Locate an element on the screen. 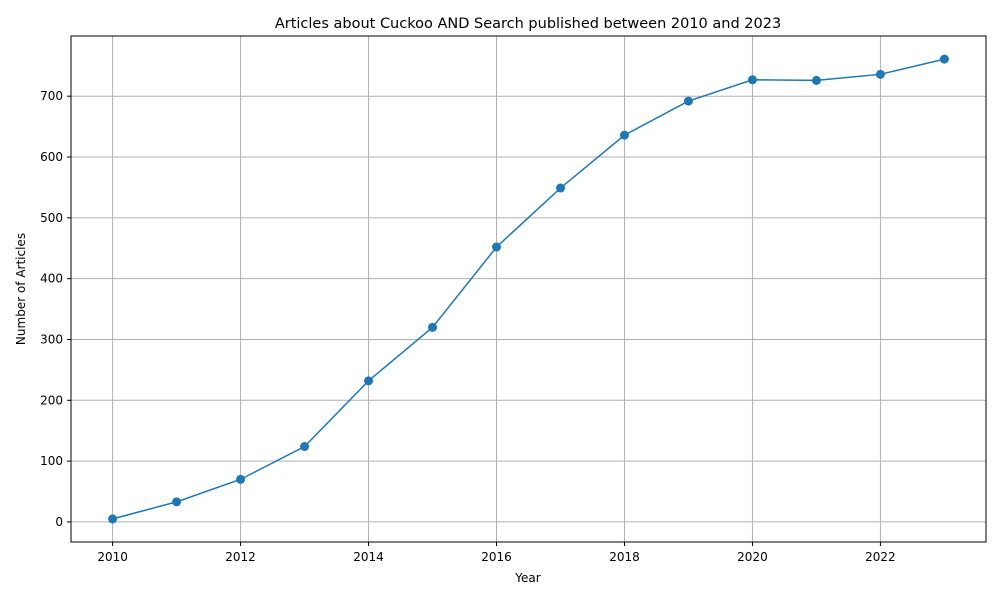 The height and width of the screenshot is (600, 1000). x-tick-label: 2010 is located at coordinates (112, 557).